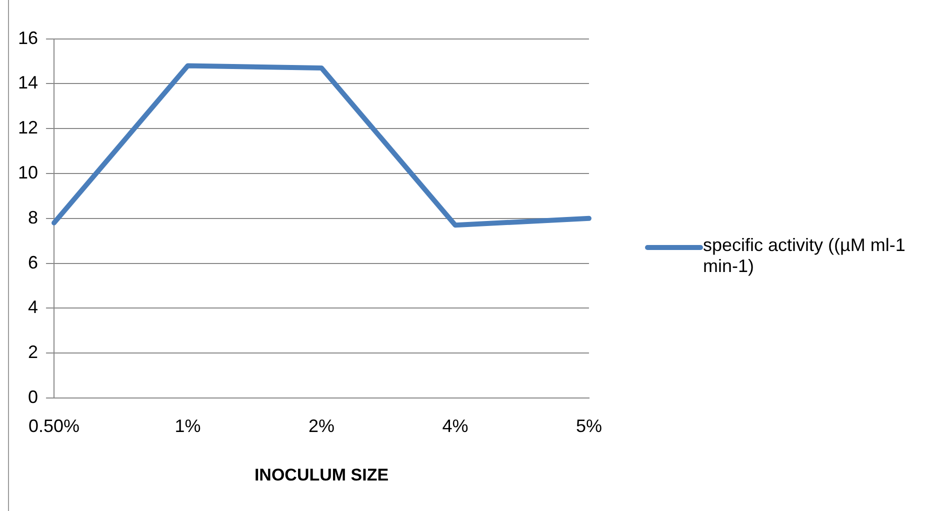 This screenshot has width=941, height=511. Describe the element at coordinates (455, 426) in the screenshot. I see `x-tick-label: 4%` at that location.